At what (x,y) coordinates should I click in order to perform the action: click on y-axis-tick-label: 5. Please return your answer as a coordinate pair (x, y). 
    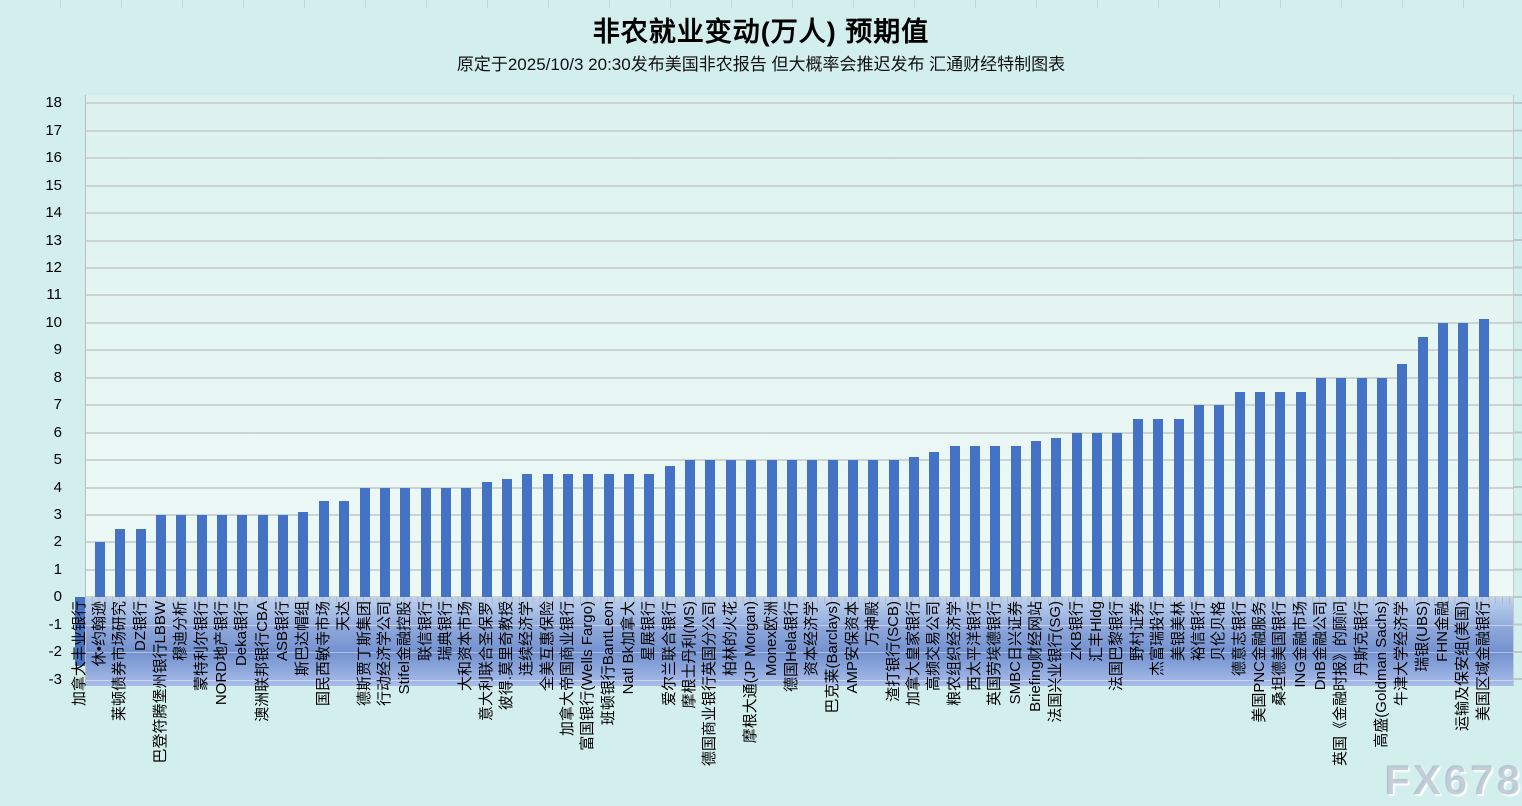
    Looking at the image, I should click on (57, 460).